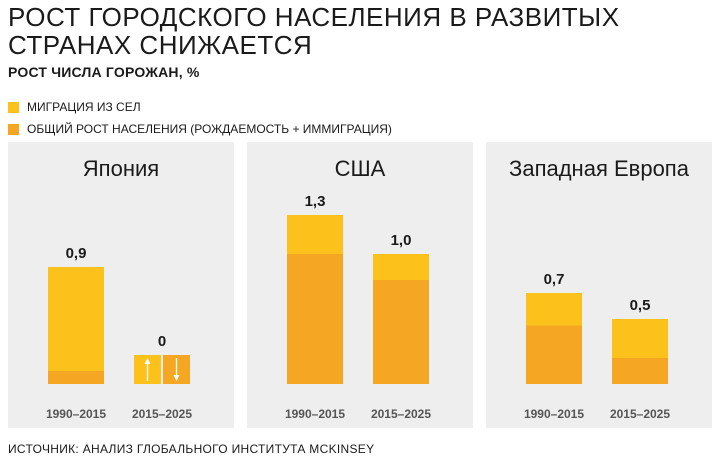 This screenshot has width=720, height=473. I want to click on value-label: 0,5, so click(640, 305).